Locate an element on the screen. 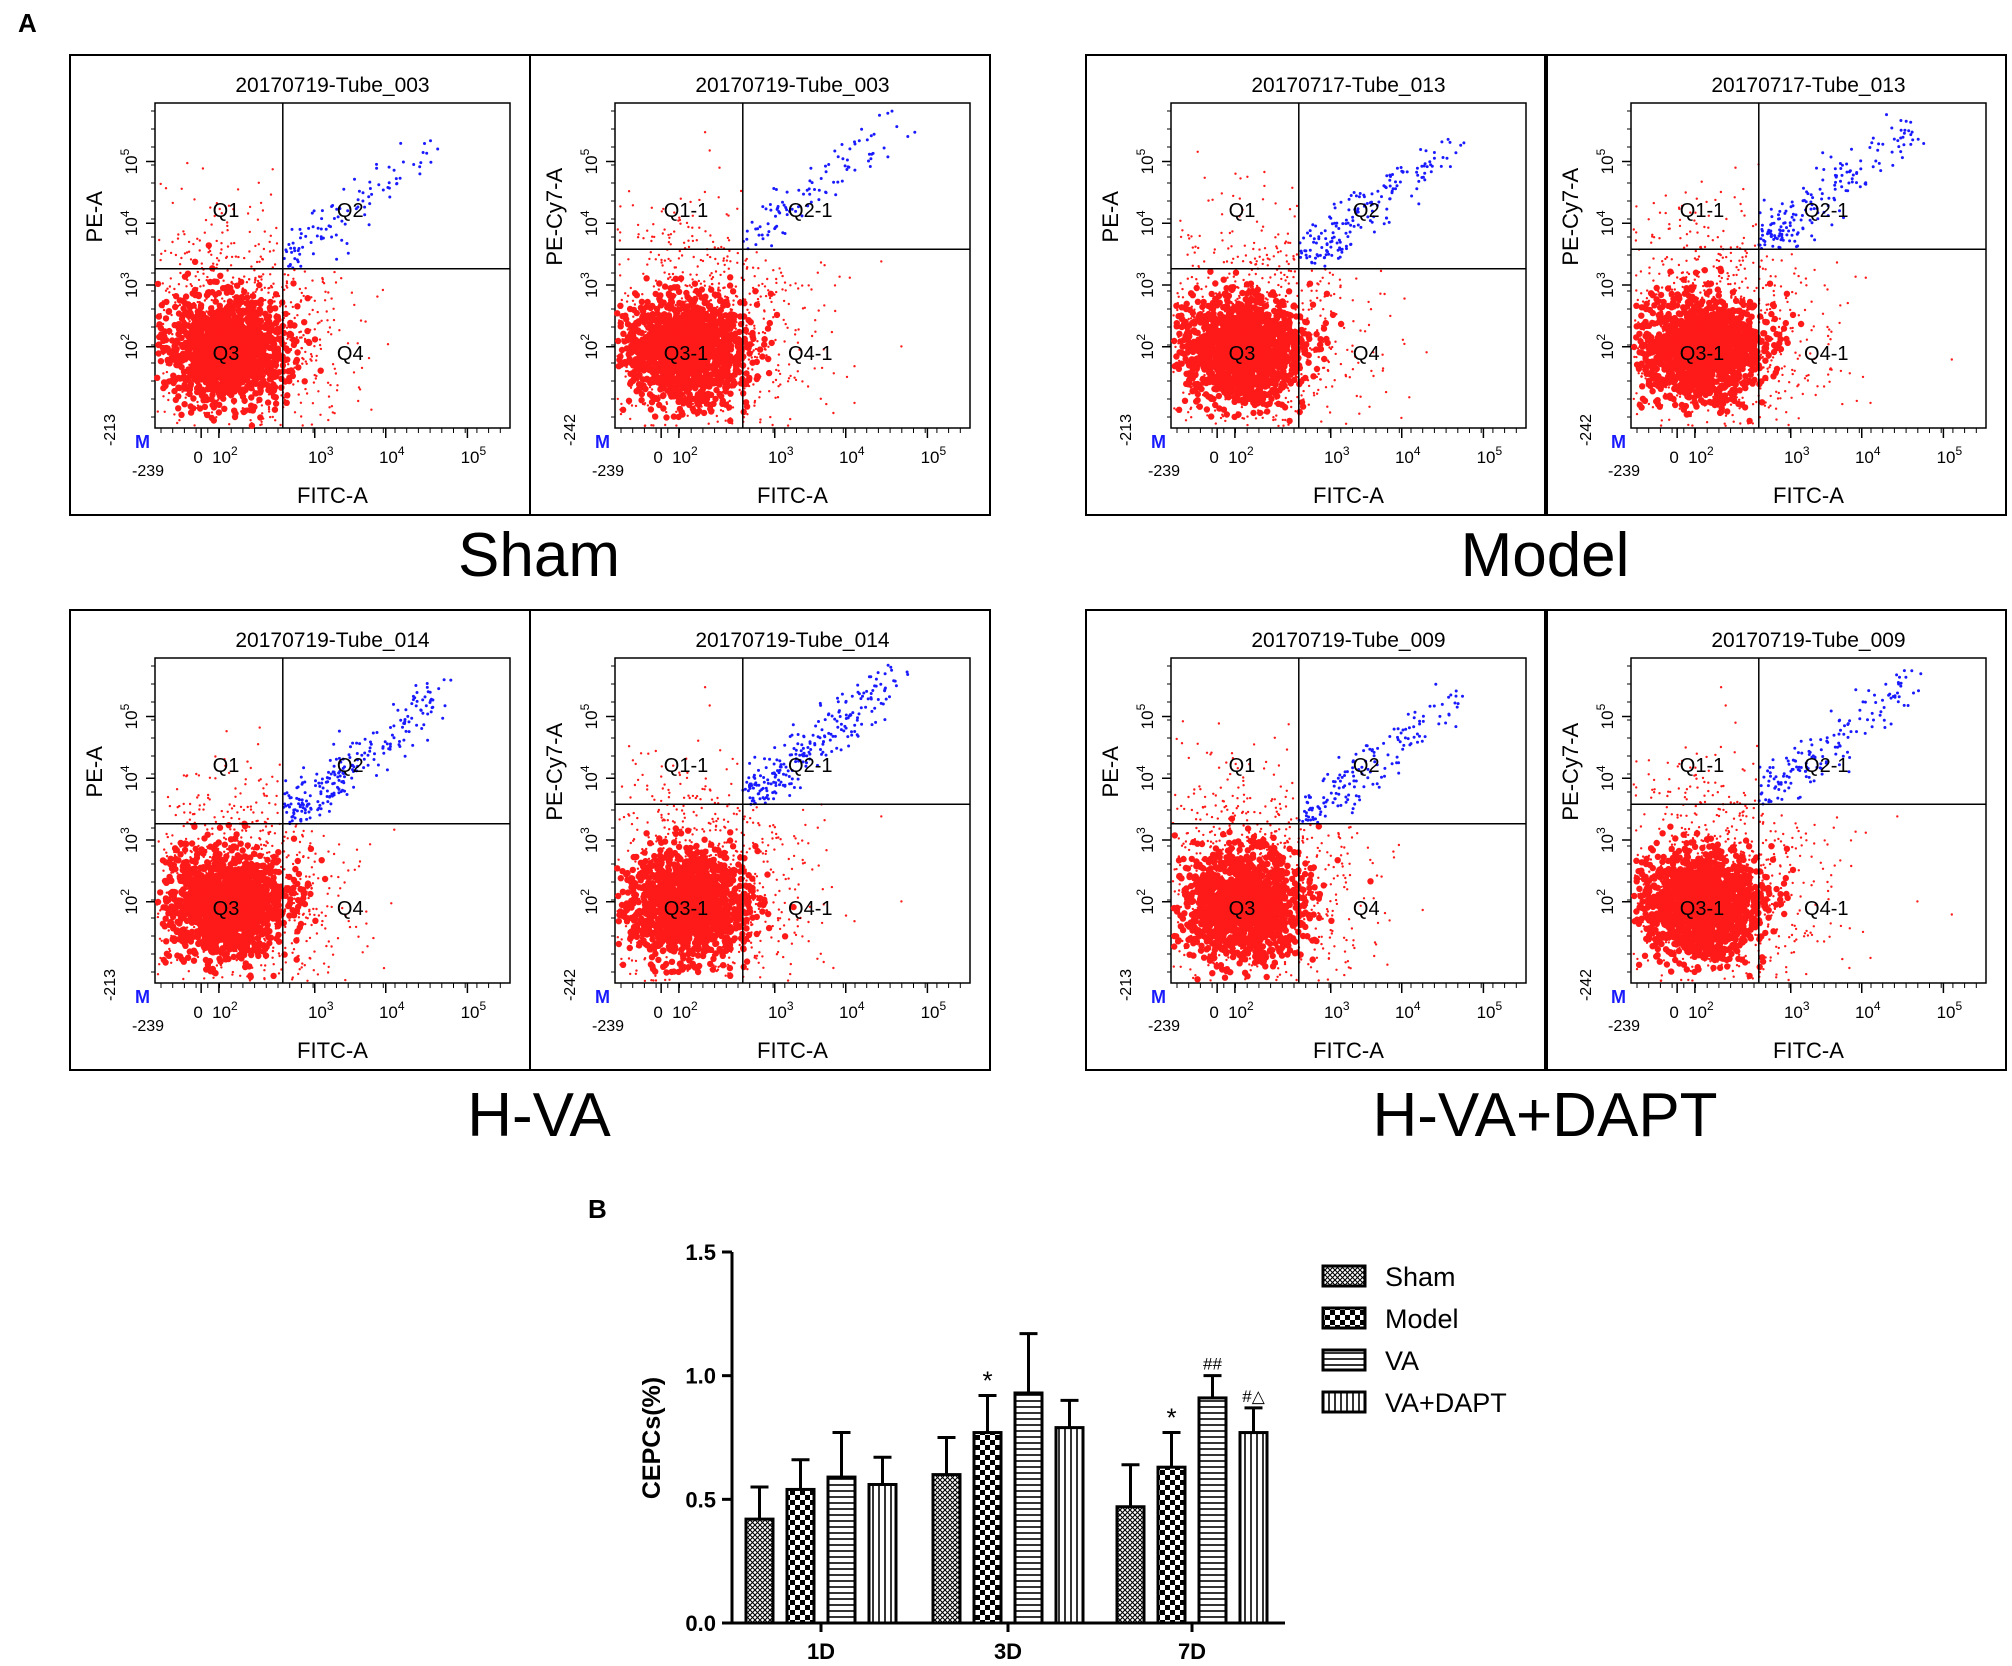 This screenshot has height=1666, width=2012. bar-x-tick-label: 1D is located at coordinates (821, 1651).